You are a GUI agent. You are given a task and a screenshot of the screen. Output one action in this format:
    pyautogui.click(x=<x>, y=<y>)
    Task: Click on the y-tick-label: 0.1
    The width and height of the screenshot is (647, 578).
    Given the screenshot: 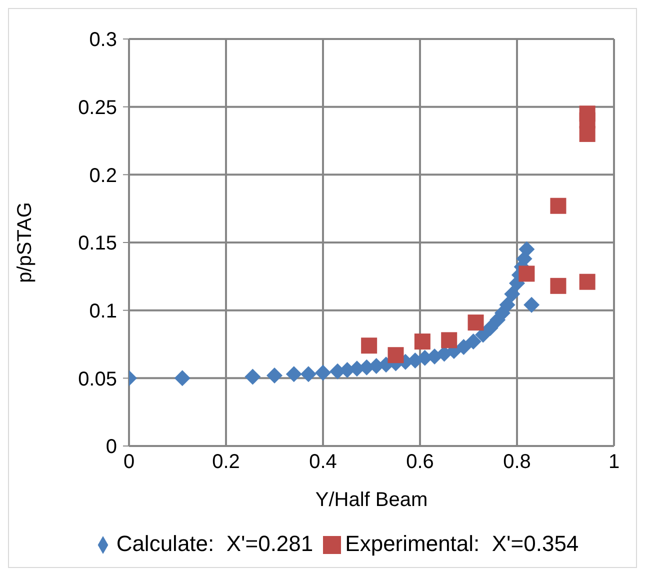 What is the action you would take?
    pyautogui.click(x=103, y=311)
    